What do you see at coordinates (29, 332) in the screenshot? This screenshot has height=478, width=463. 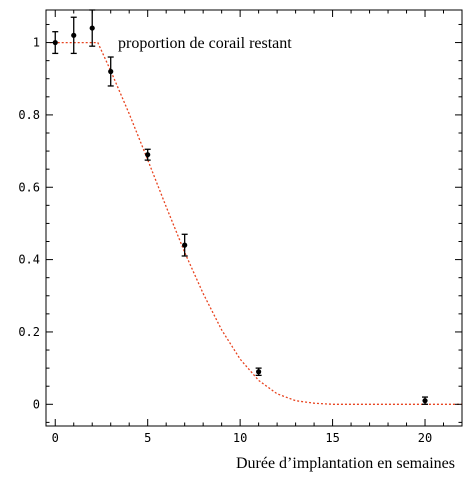 I see `y-tick-label: 0.2` at bounding box center [29, 332].